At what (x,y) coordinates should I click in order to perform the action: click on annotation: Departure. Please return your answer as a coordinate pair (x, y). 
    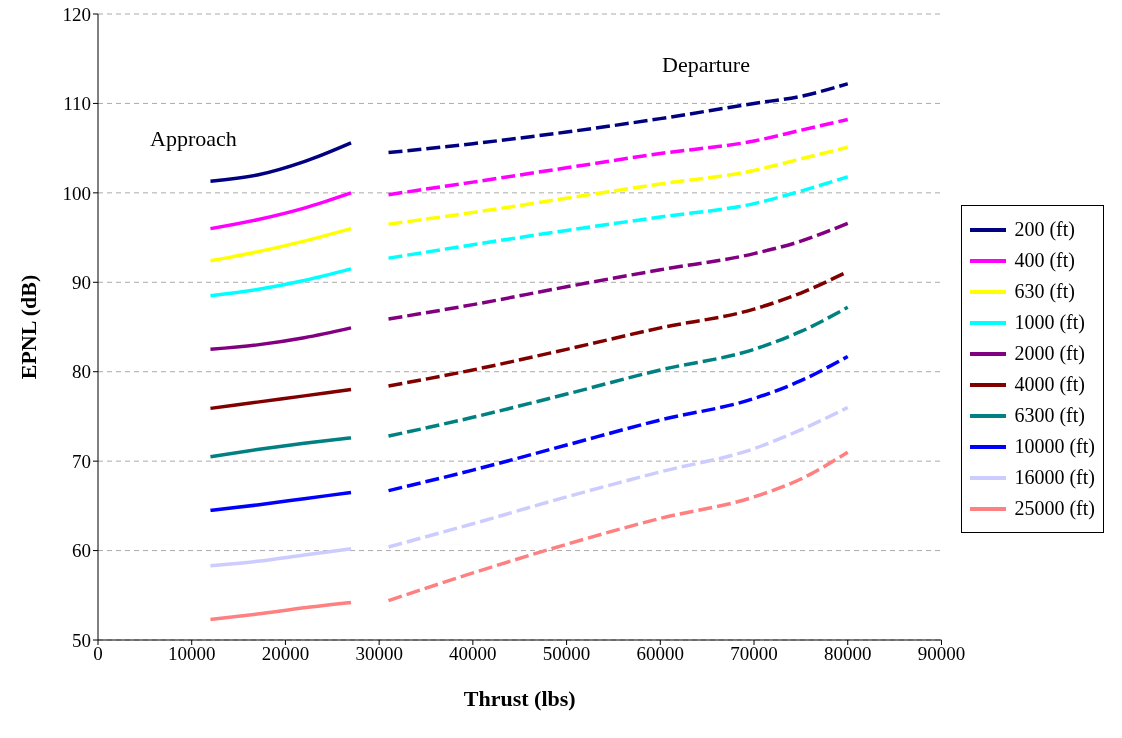
    Looking at the image, I should click on (706, 65).